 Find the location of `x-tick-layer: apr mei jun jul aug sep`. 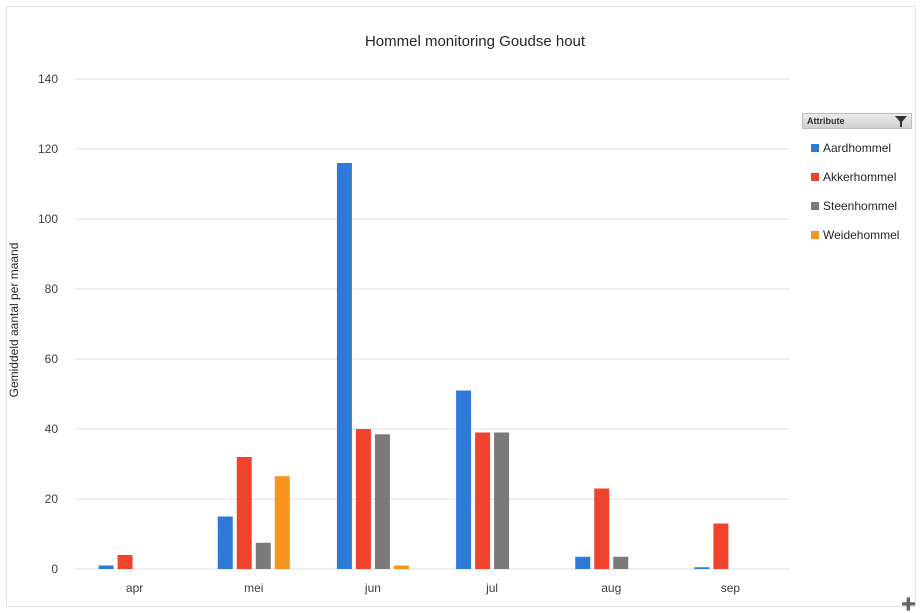

x-tick-layer: apr mei jun jul aug sep is located at coordinates (433, 588).